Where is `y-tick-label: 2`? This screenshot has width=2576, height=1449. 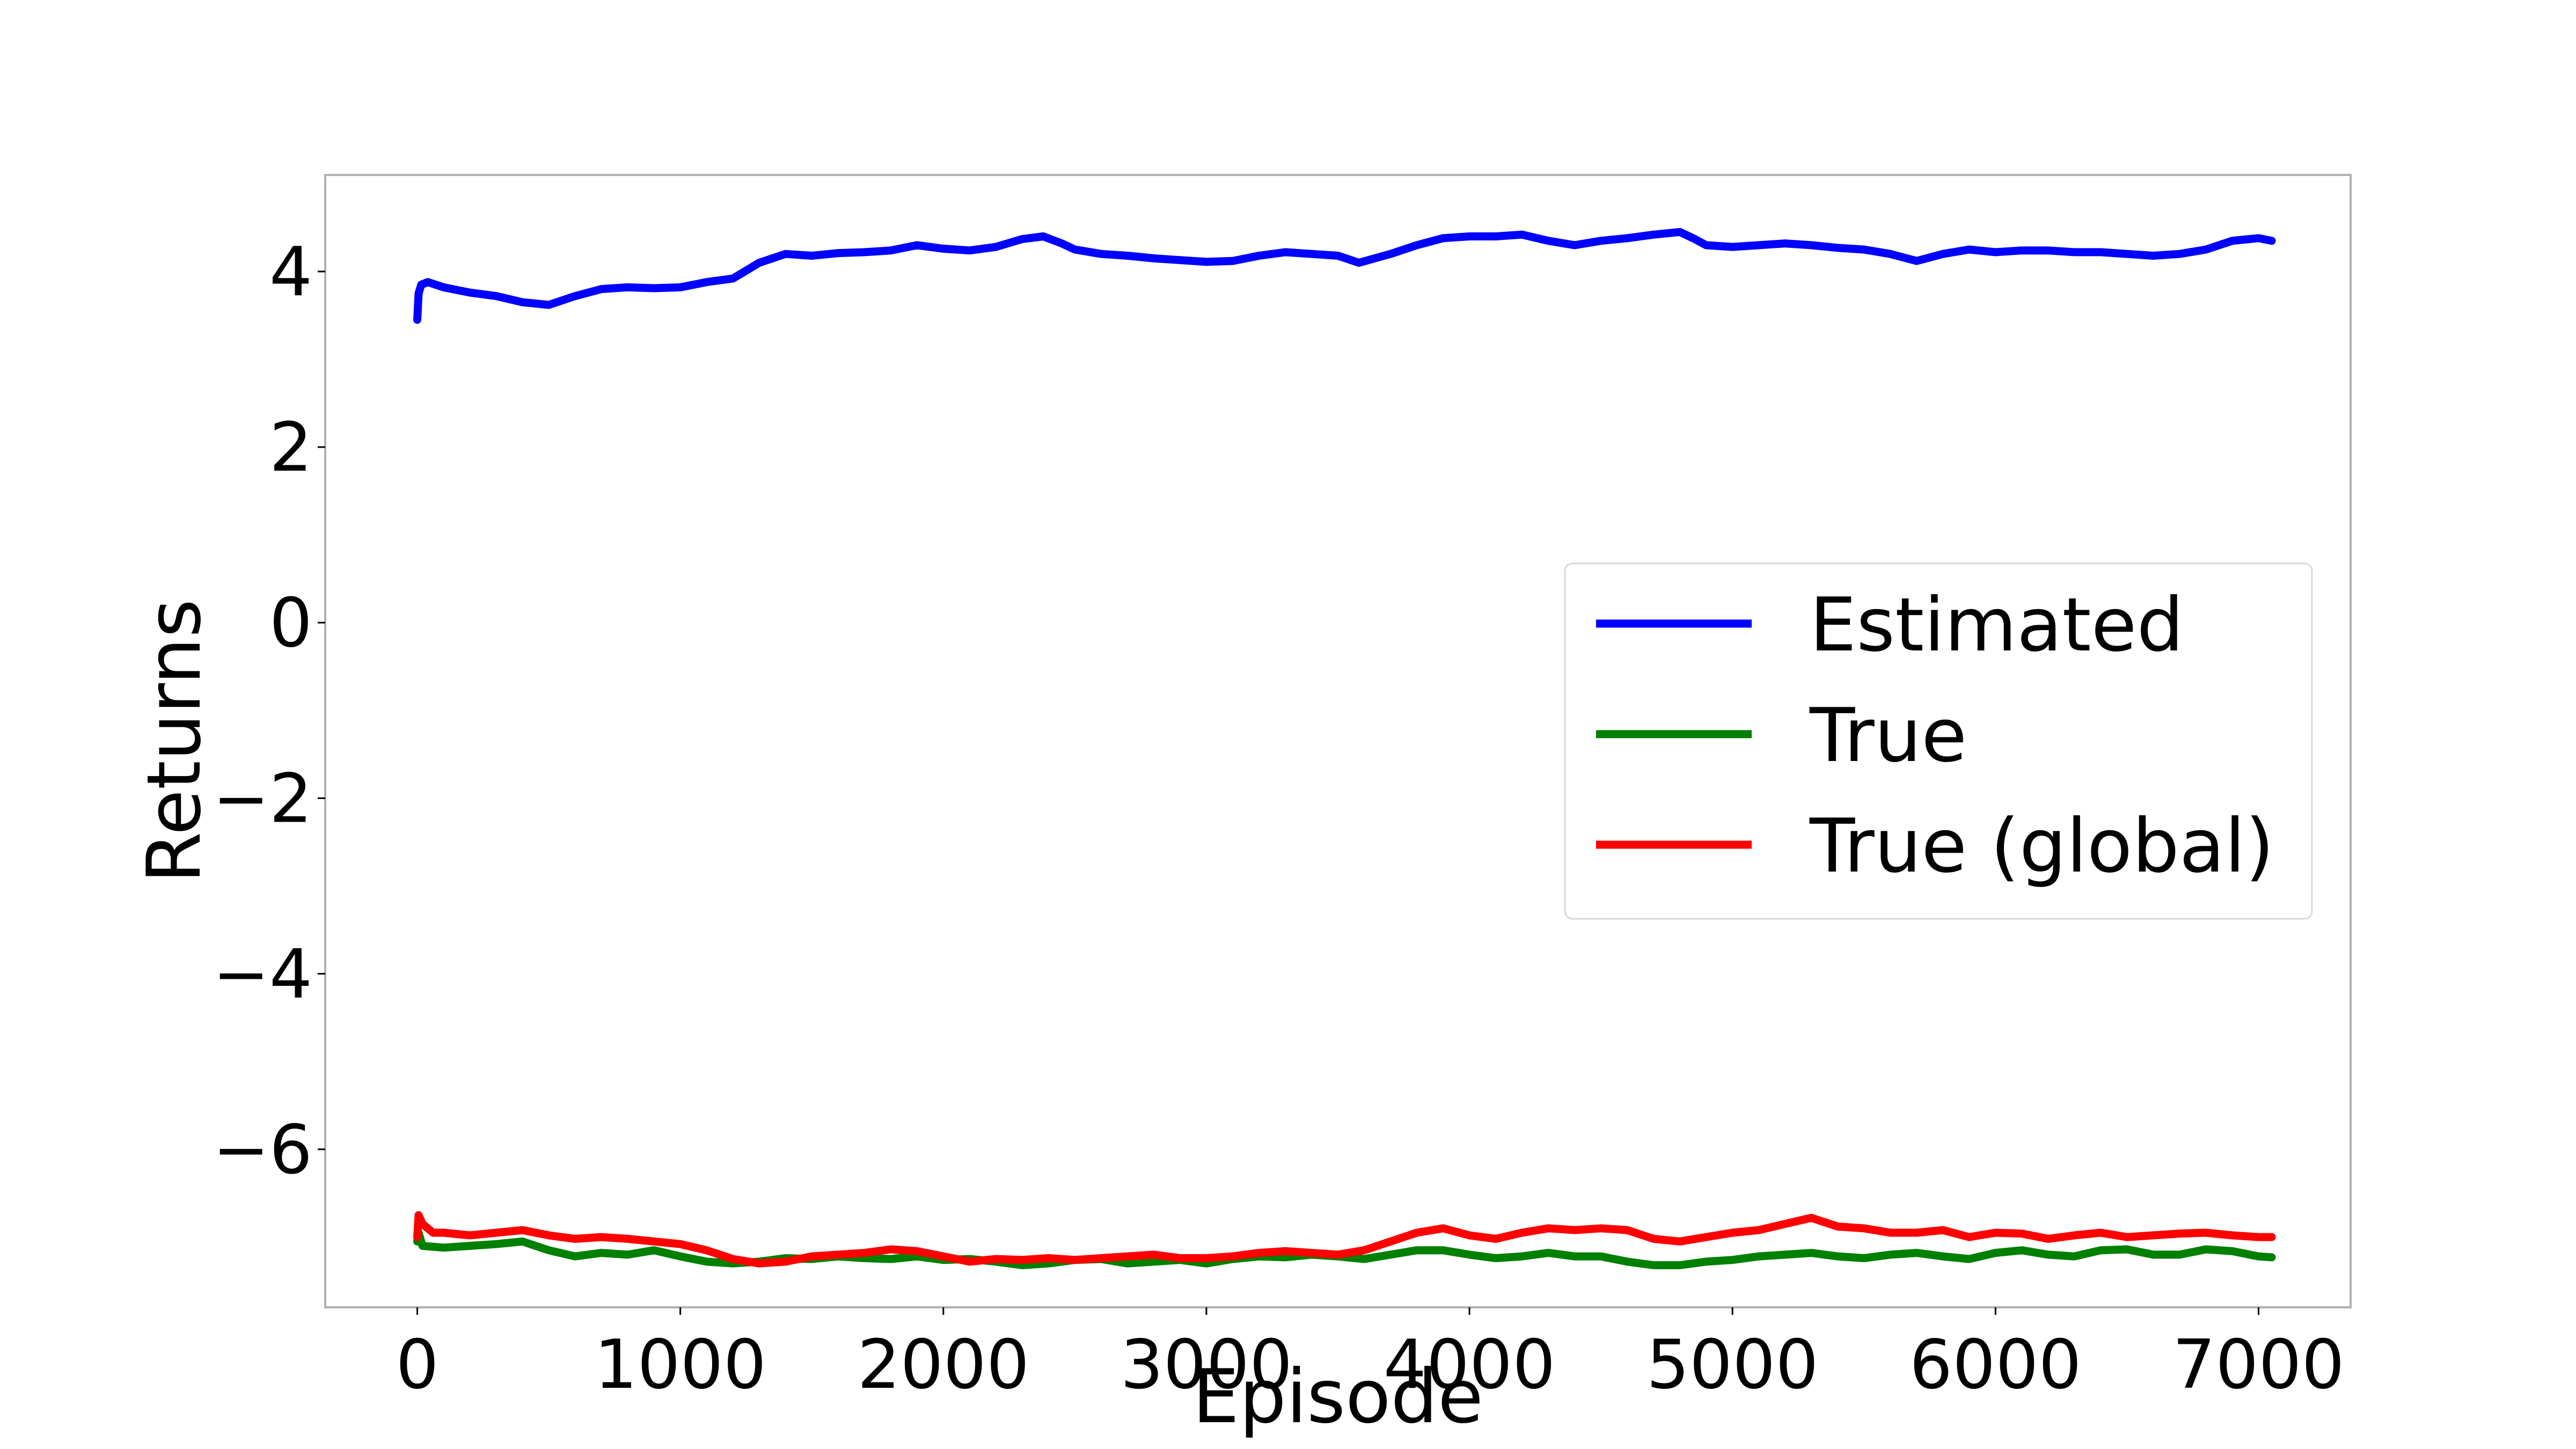 y-tick-label: 2 is located at coordinates (290, 447).